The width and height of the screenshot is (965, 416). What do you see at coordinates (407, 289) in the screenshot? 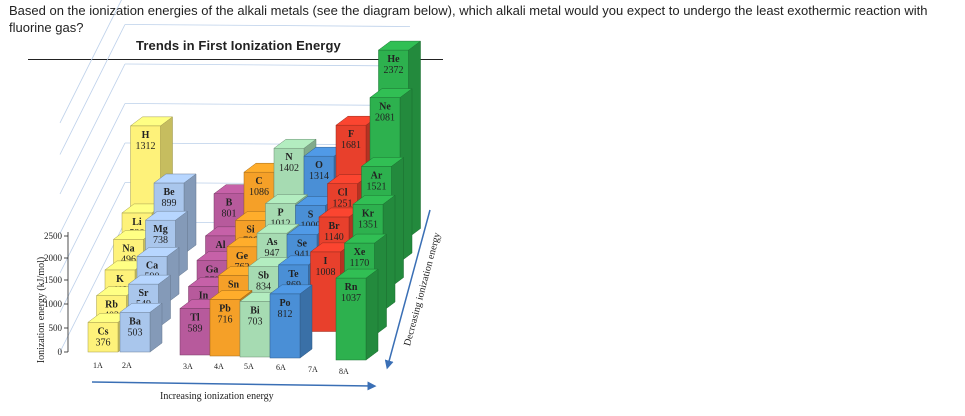
I see `decreasing-arrow` at bounding box center [407, 289].